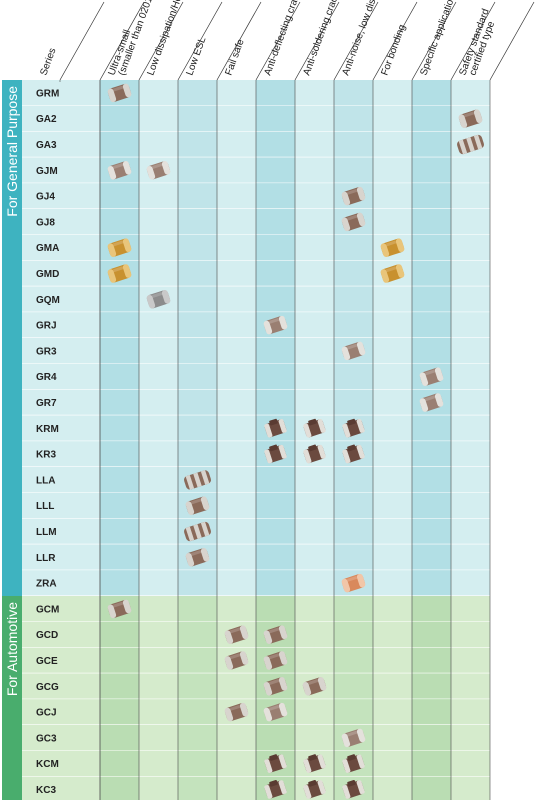 The image size is (536, 800). What do you see at coordinates (321, 38) in the screenshot?
I see `column-header-5: Anti-soldering crack` at bounding box center [321, 38].